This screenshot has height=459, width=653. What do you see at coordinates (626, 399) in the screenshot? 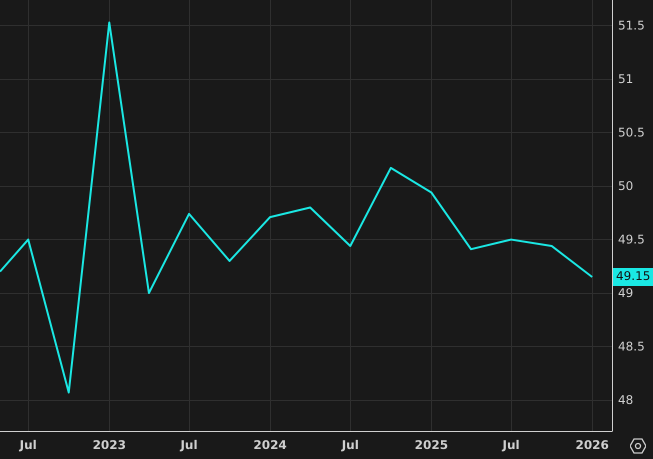
I see `y-tick-label: 48` at bounding box center [626, 399].